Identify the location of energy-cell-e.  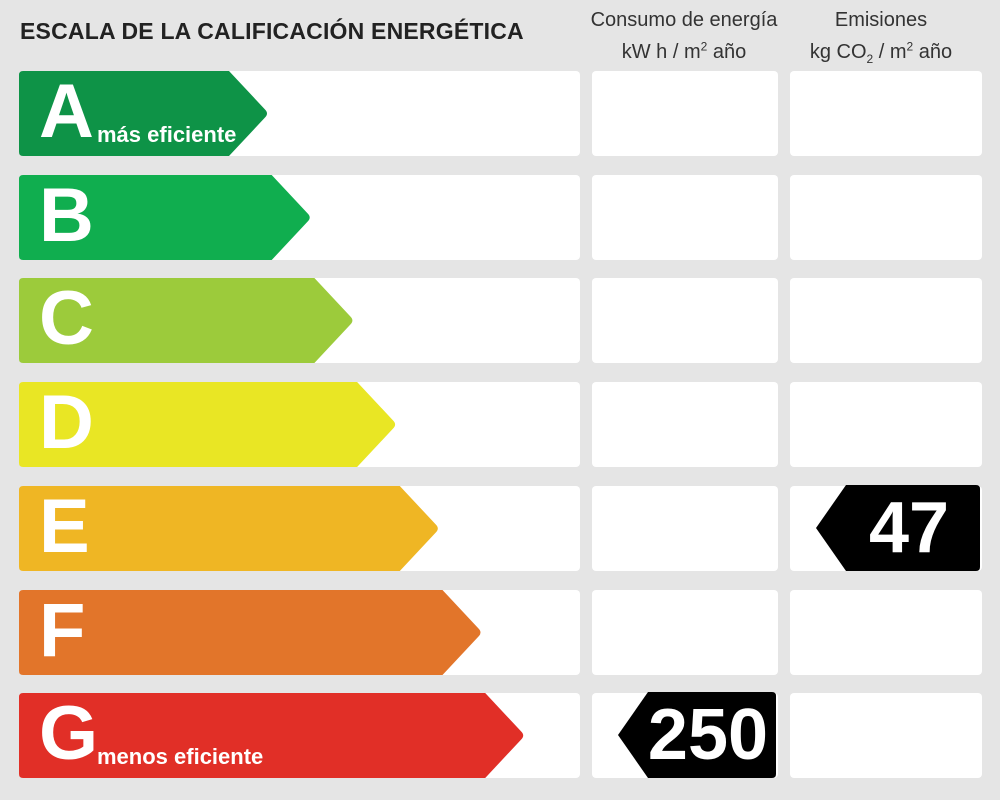
(685, 528).